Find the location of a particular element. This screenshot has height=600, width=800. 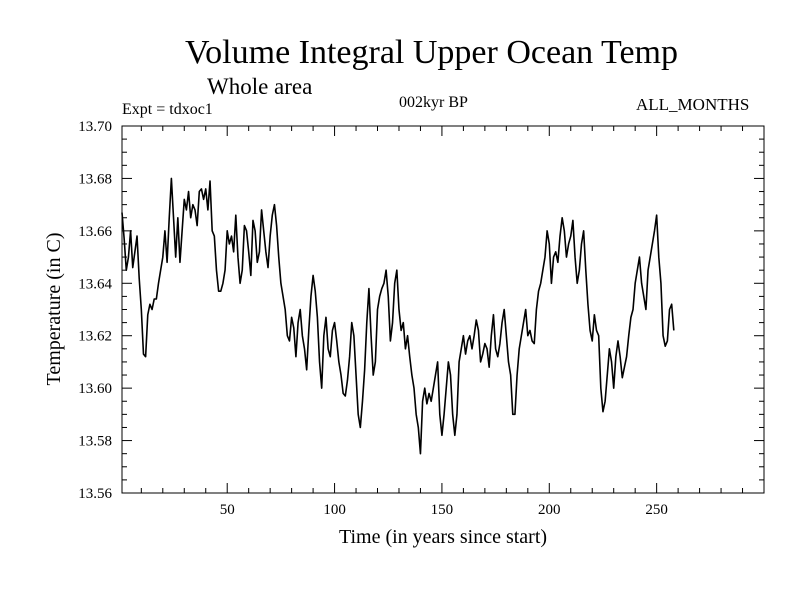

y-tick-label: 13.64 is located at coordinates (95, 284).